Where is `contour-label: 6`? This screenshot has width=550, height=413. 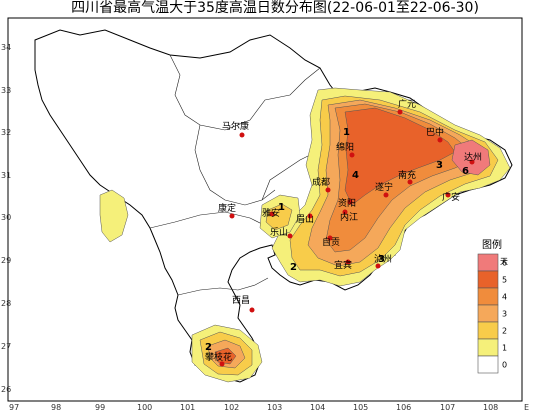 contour-label: 6 is located at coordinates (465, 171).